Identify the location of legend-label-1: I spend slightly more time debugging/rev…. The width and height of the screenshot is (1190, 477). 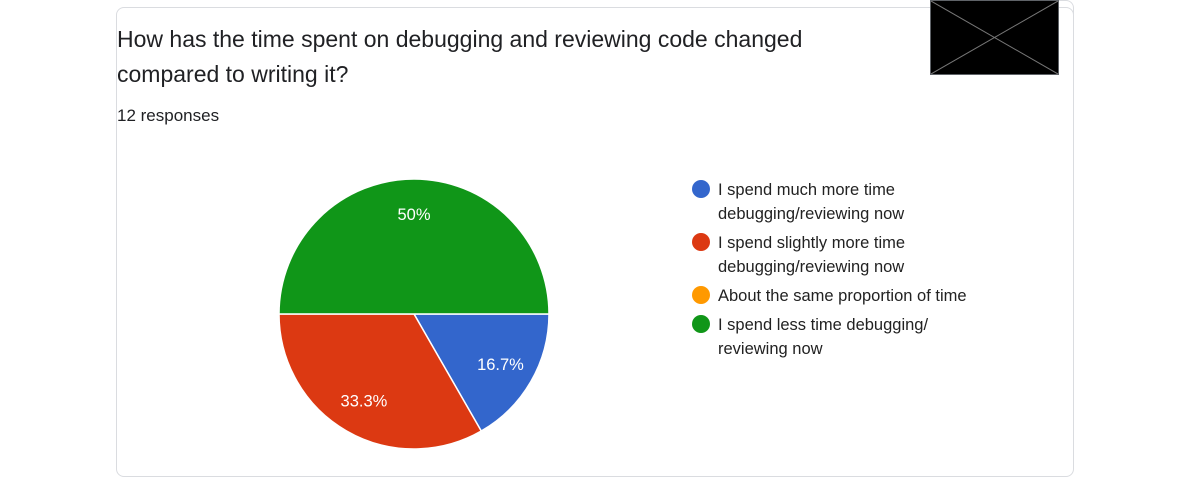
(812, 255).